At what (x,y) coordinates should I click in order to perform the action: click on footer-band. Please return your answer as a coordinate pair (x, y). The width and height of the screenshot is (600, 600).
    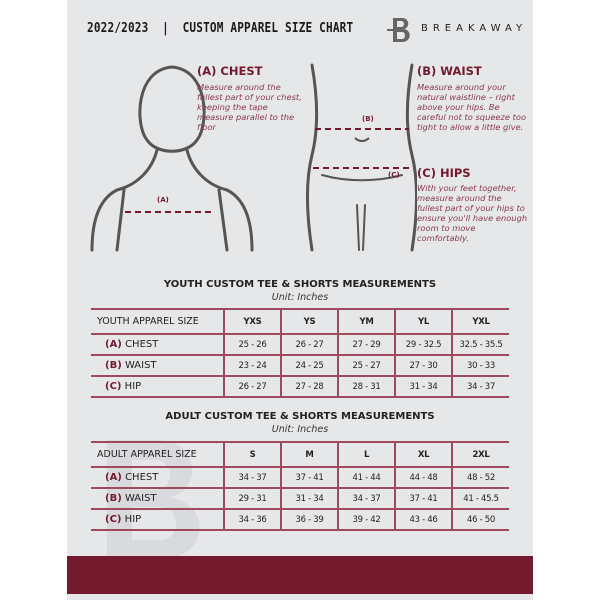
    Looking at the image, I should click on (300, 575).